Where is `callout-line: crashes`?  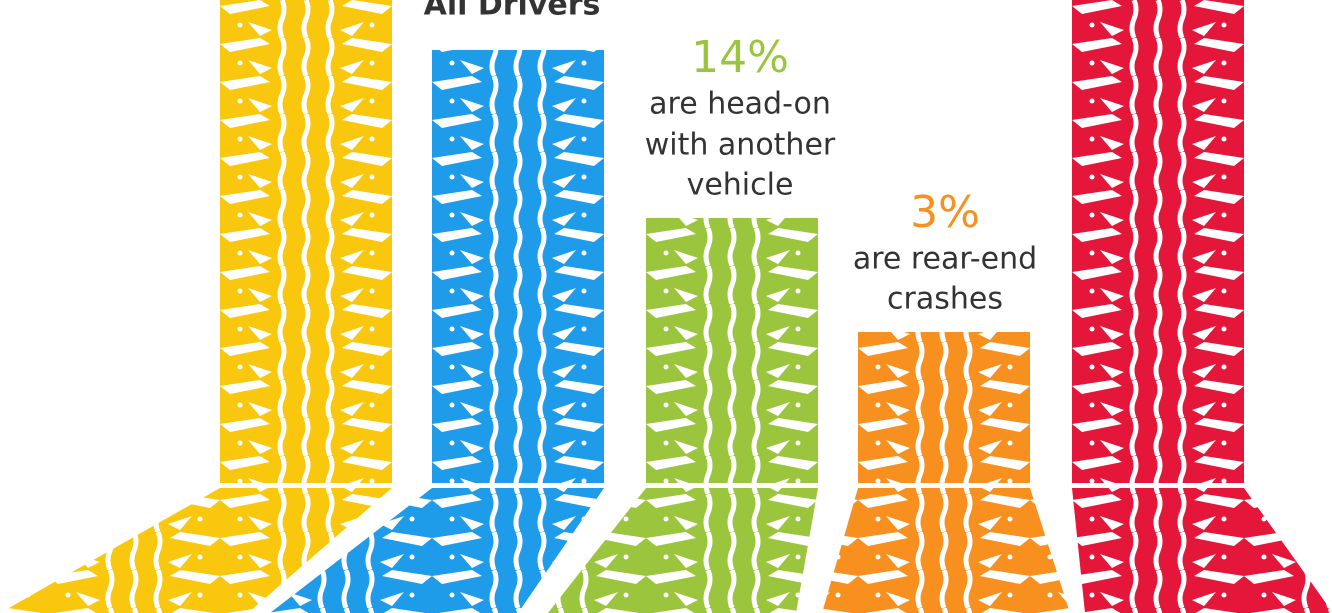
callout-line: crashes is located at coordinates (945, 299).